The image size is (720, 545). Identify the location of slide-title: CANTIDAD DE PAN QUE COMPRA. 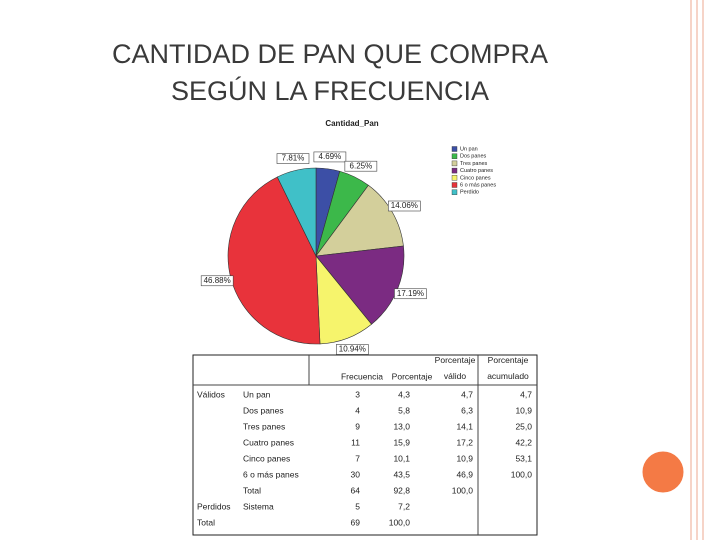
(330, 54).